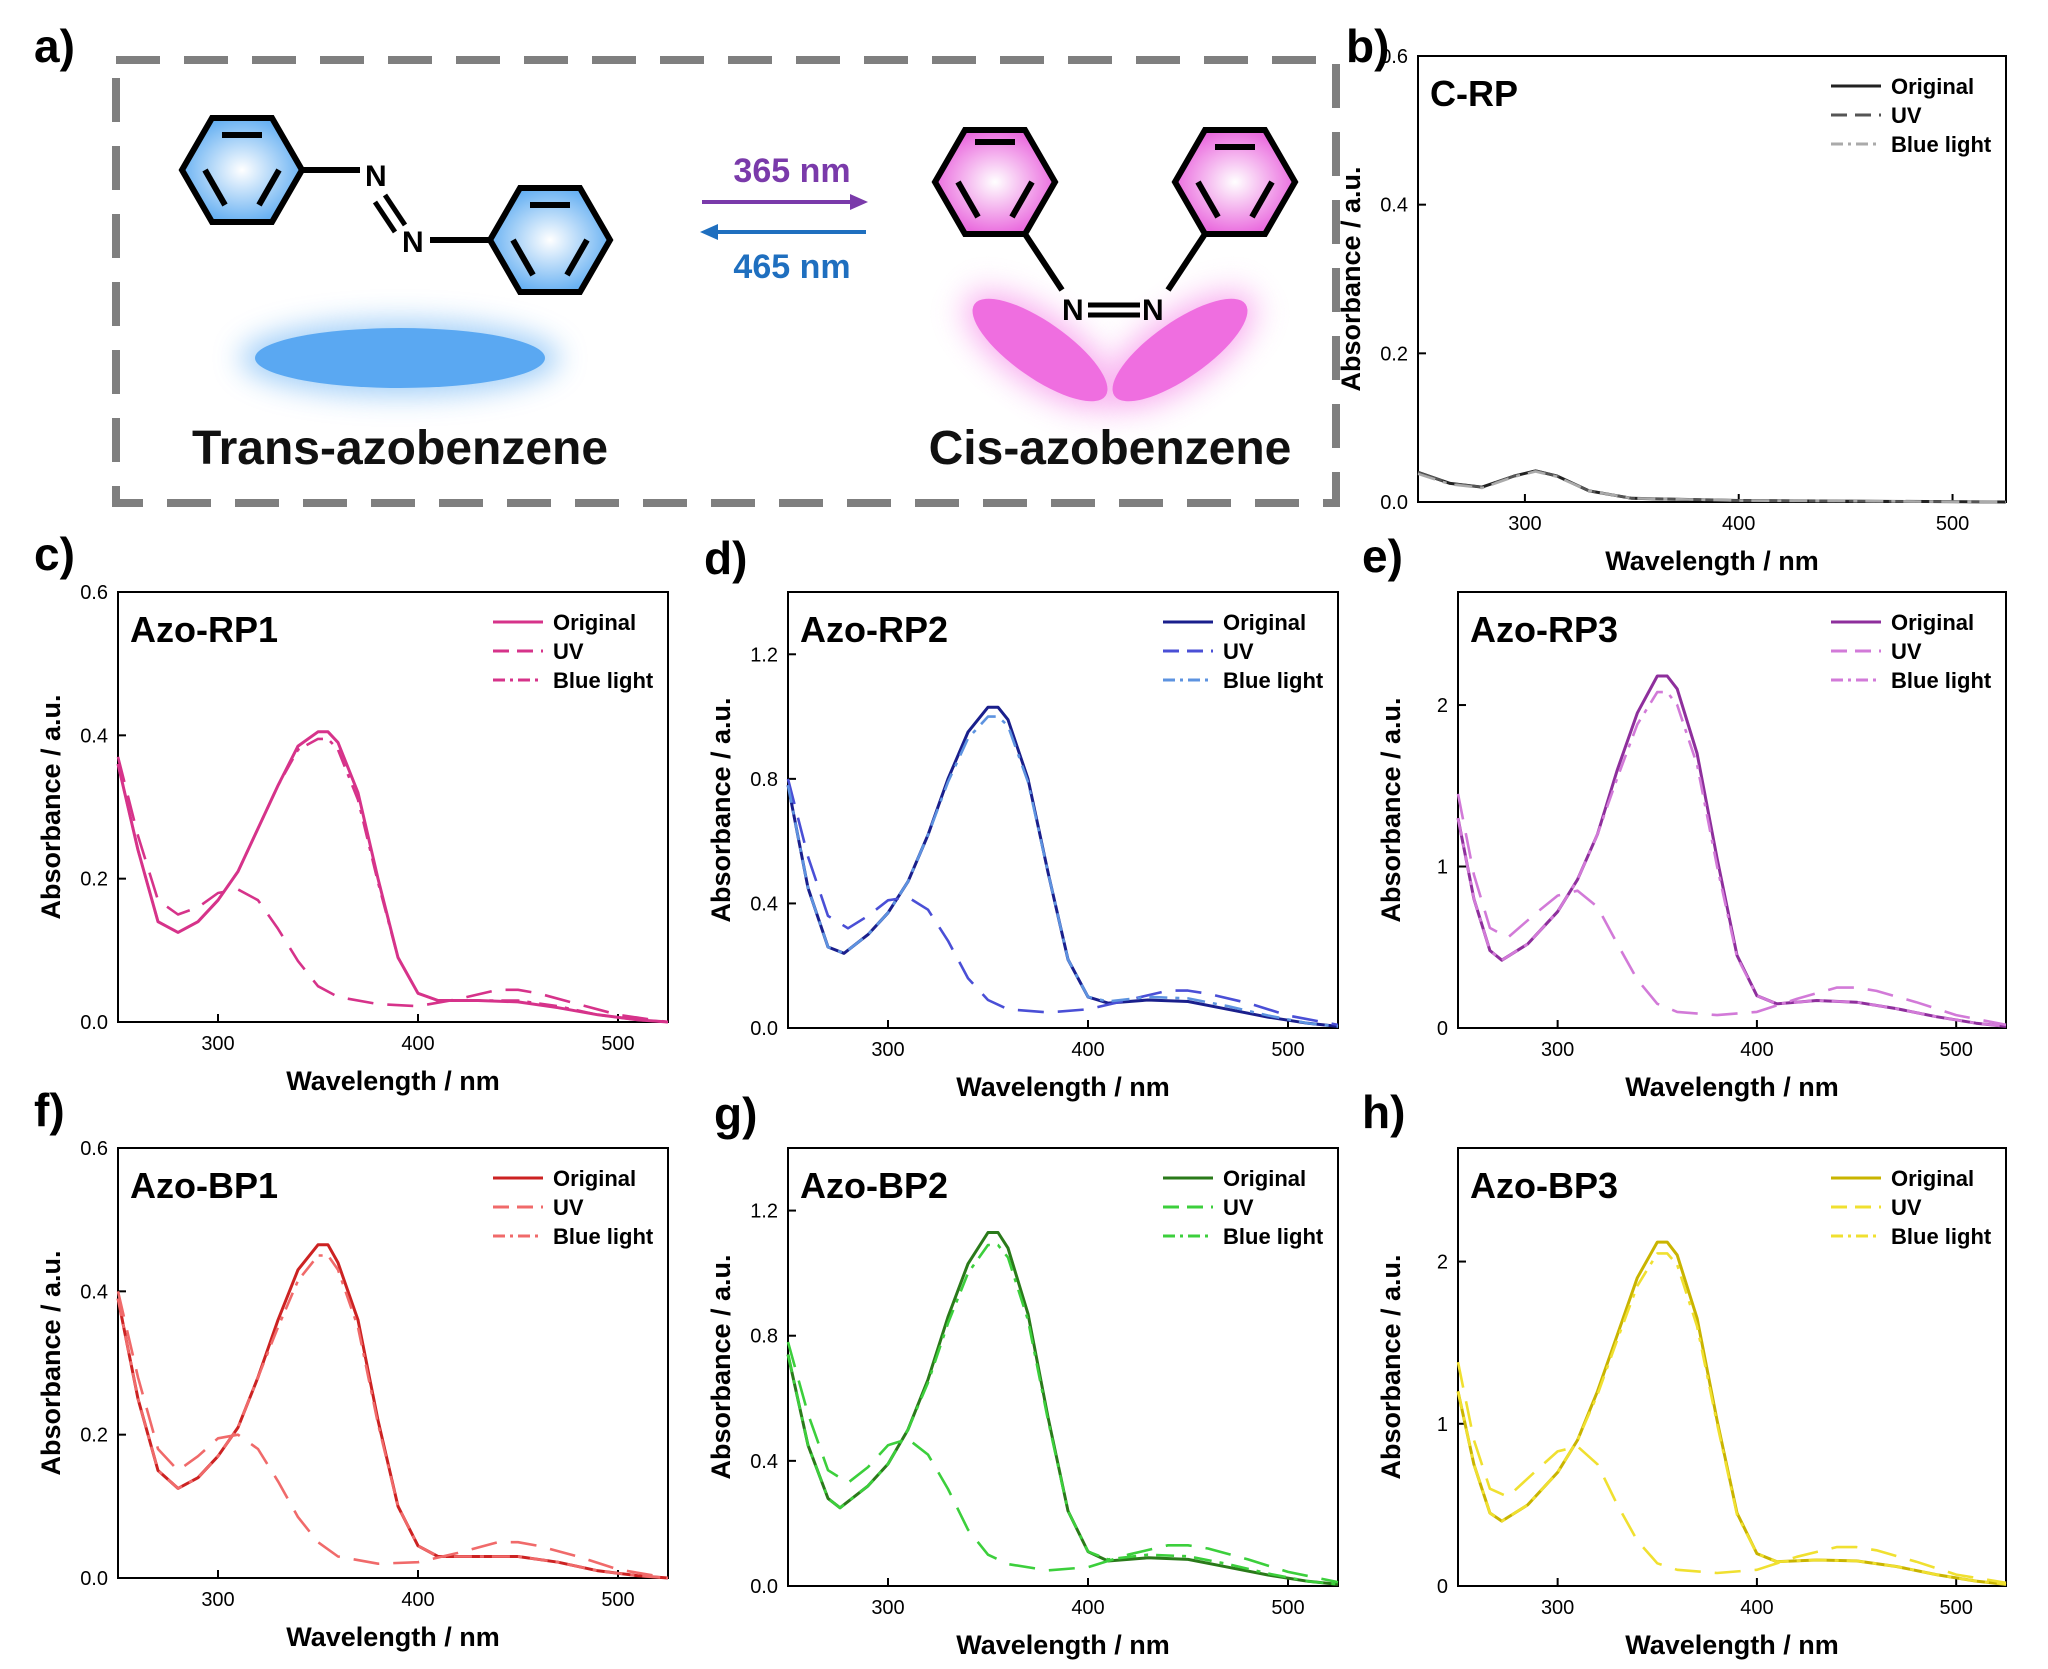 This screenshot has width=2048, height=1669. What do you see at coordinates (1115, 267) in the screenshot?
I see `cis-azobenzene-structure: N N` at bounding box center [1115, 267].